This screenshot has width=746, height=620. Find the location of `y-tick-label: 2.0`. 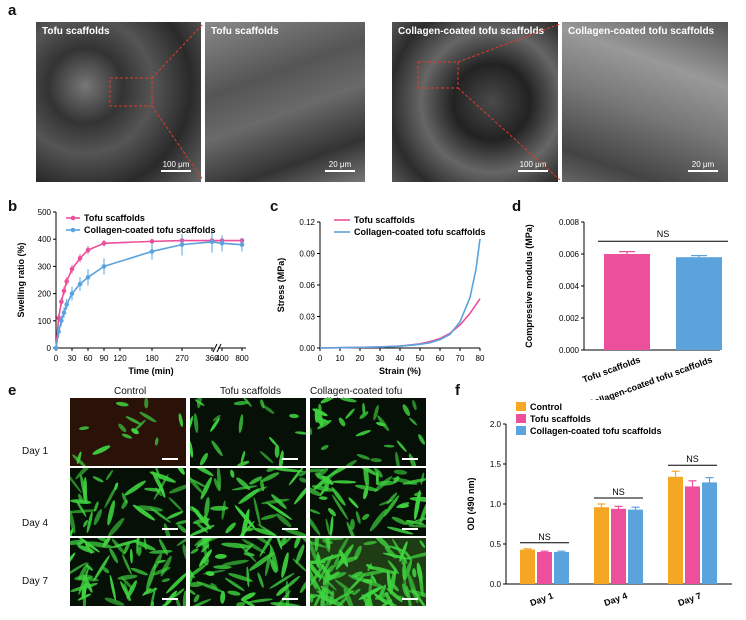

y-tick-label: 2.0 is located at coordinates (496, 424).